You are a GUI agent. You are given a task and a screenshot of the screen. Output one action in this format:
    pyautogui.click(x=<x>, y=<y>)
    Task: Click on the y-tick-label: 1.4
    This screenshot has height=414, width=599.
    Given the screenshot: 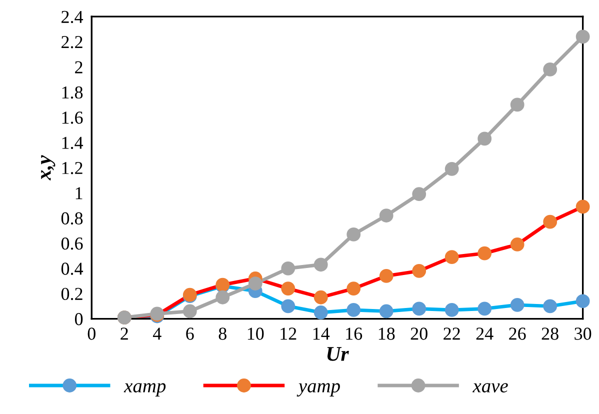 What is the action you would take?
    pyautogui.click(x=73, y=143)
    